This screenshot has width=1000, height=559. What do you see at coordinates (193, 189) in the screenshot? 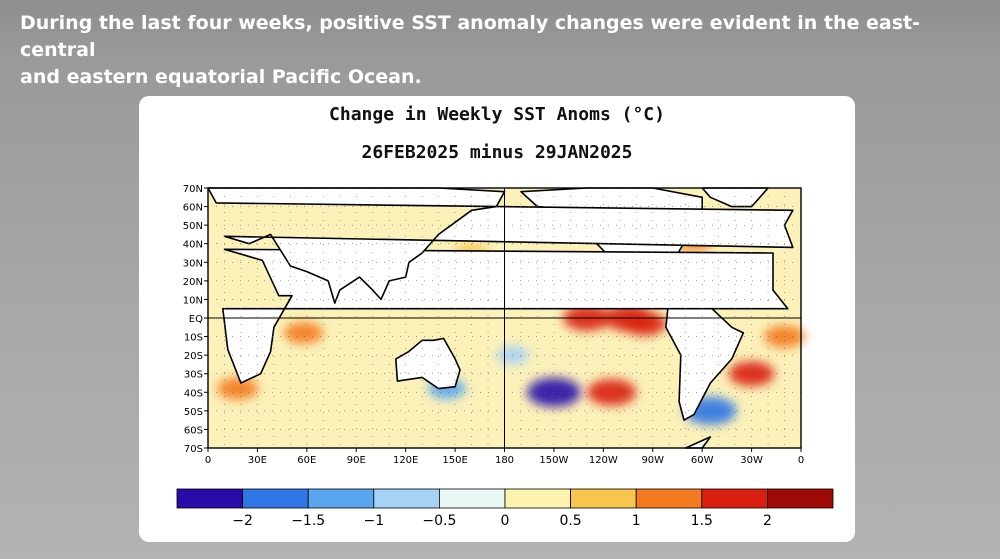
I see `y-tick-label: 70N` at bounding box center [193, 189].